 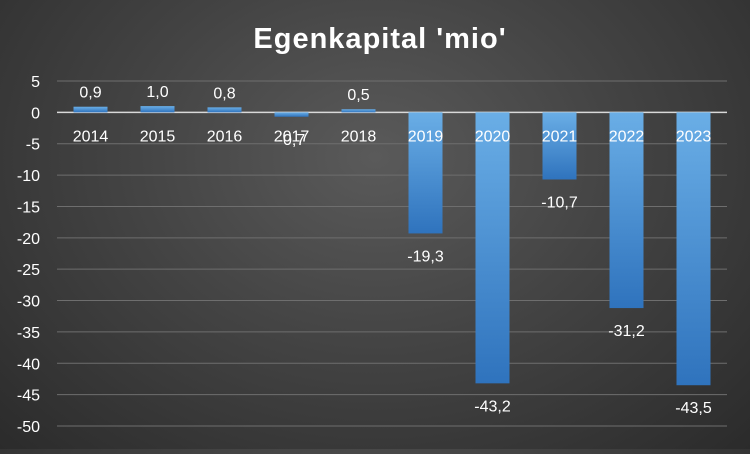 I want to click on data-label: 0,5, so click(x=358, y=95).